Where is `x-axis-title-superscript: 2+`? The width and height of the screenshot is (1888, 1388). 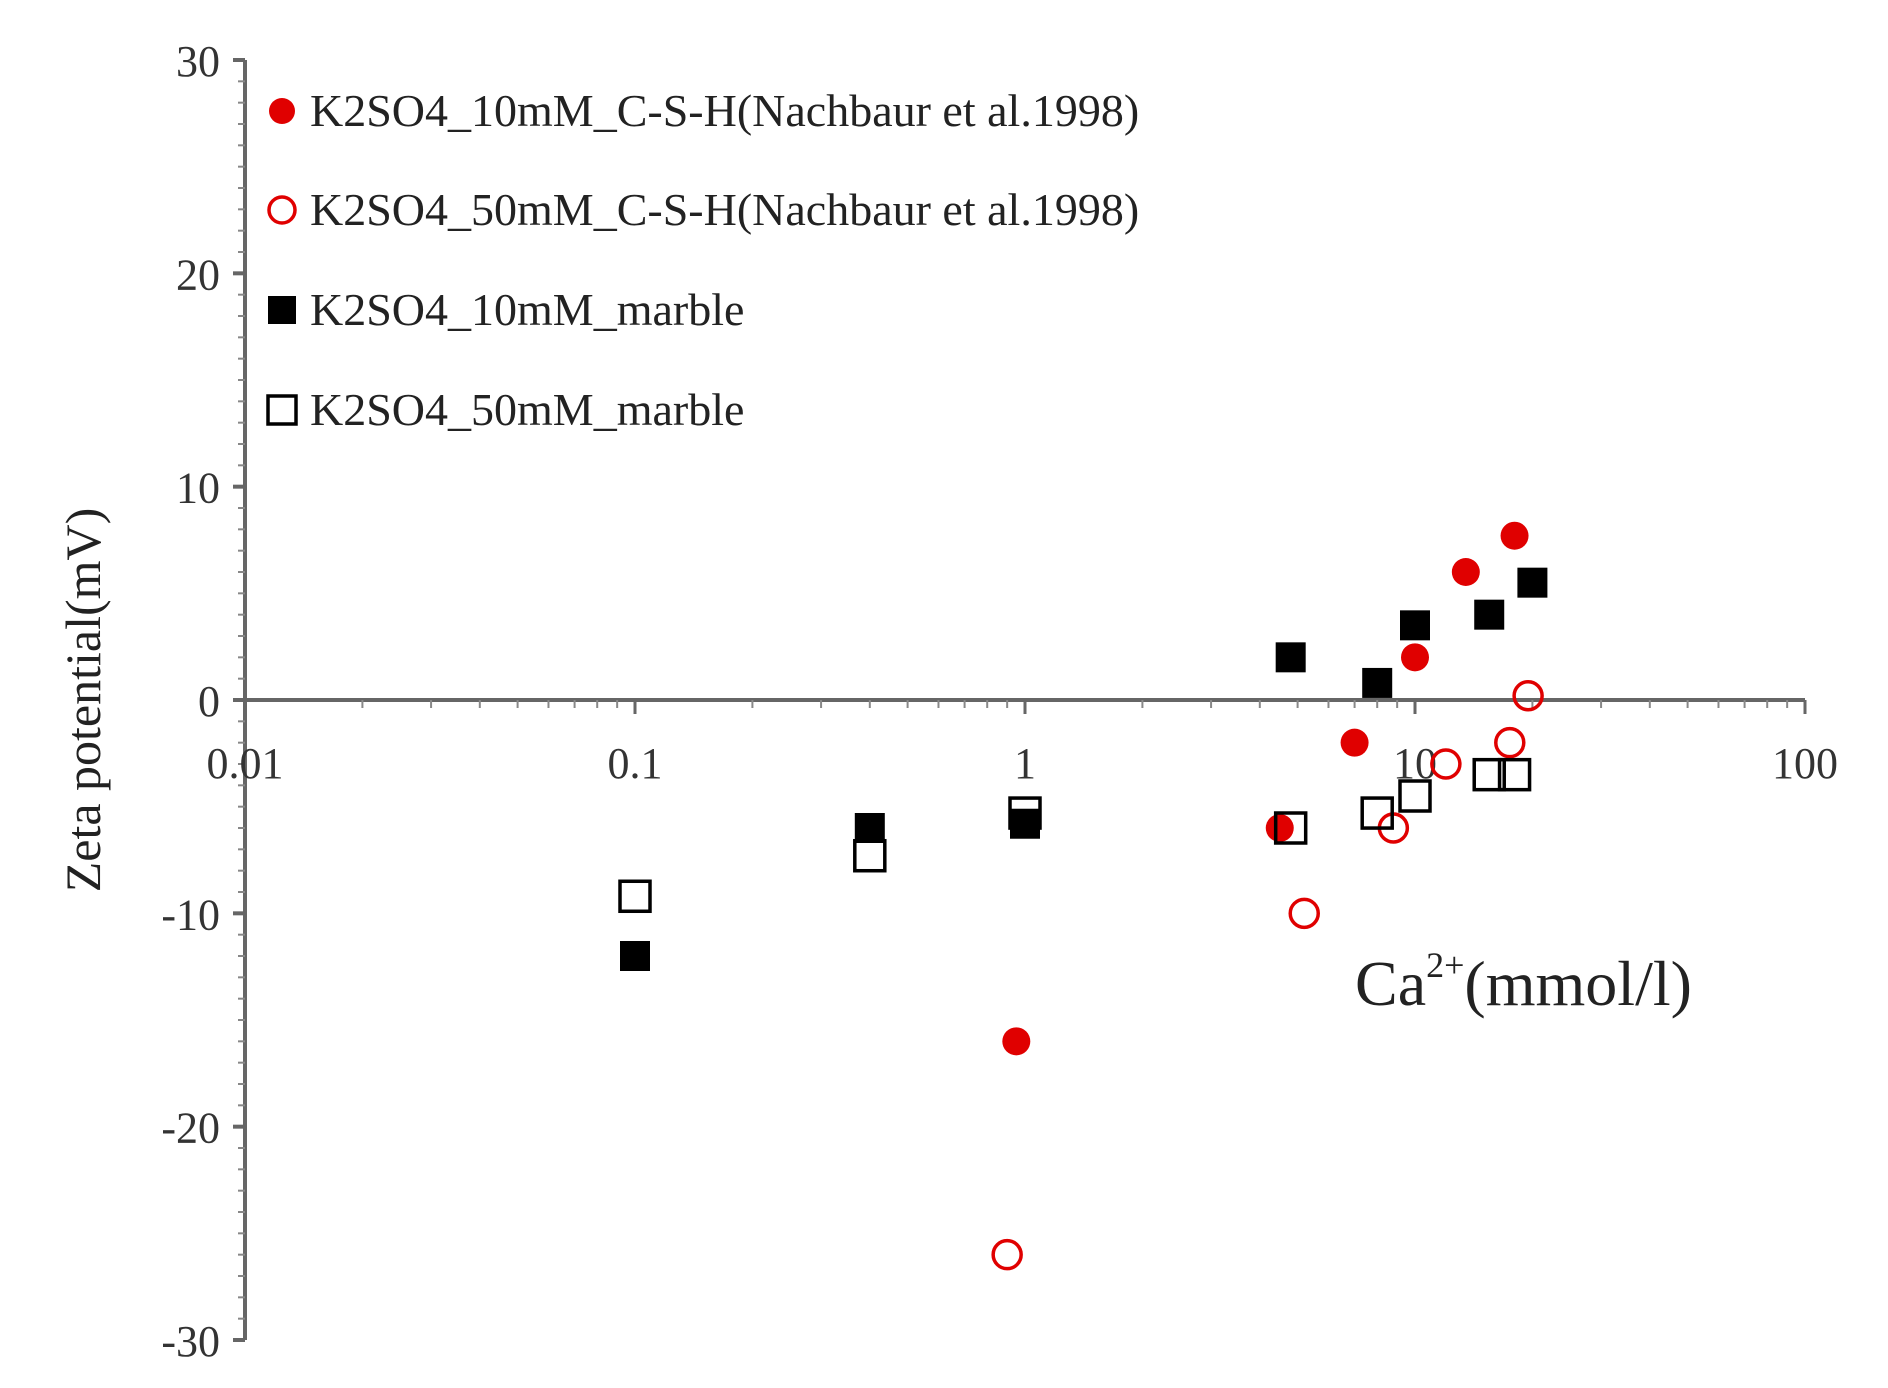 x-axis-title-superscript: 2+ is located at coordinates (1445, 965).